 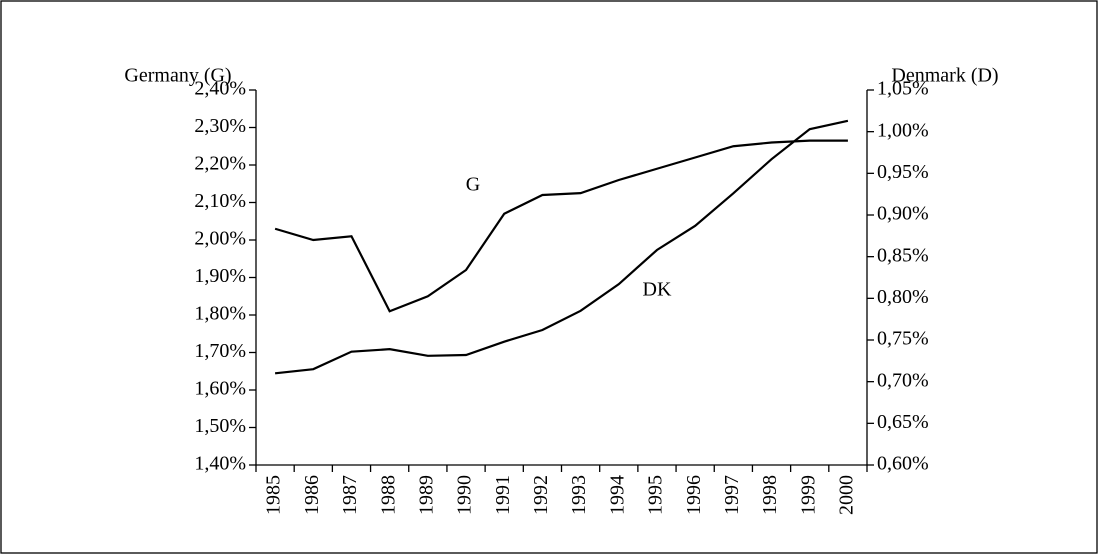 I want to click on y2-tick-label: 0,60%, so click(x=903, y=464).